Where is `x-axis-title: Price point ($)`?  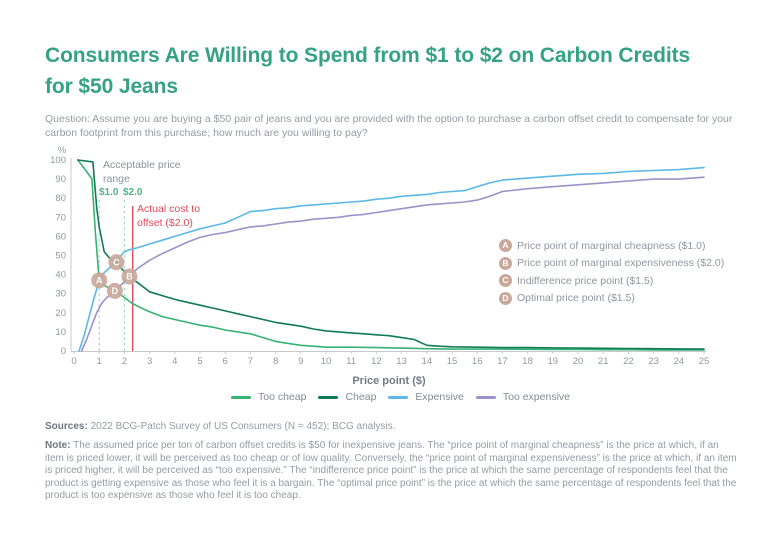
x-axis-title: Price point ($) is located at coordinates (389, 381).